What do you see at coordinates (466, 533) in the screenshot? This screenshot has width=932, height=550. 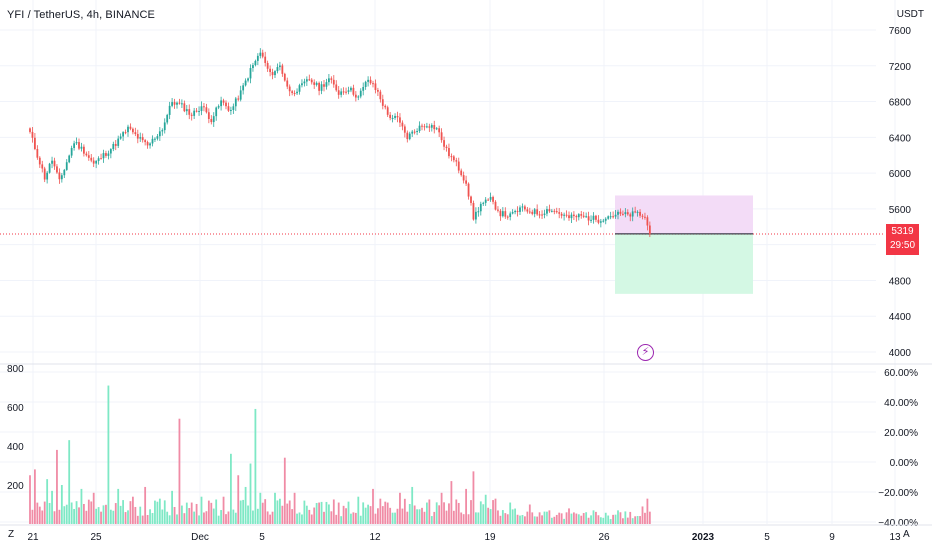 I see `time-axis: 21 25 Dec 5 12 19 26 2023 5 9 13` at bounding box center [466, 533].